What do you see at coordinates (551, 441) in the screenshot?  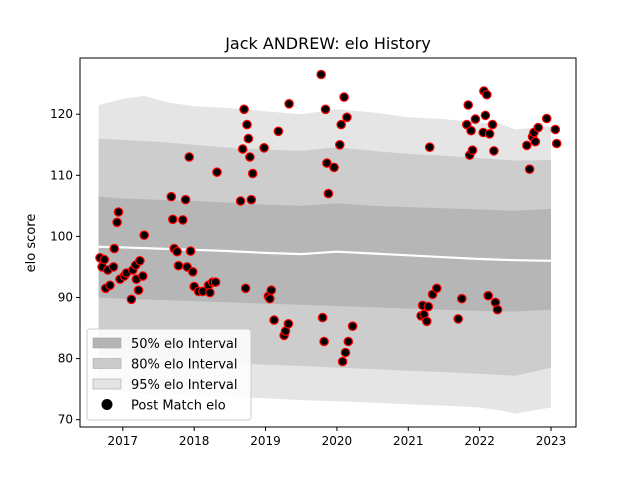 I see `x-tick-label: 2023` at bounding box center [551, 441].